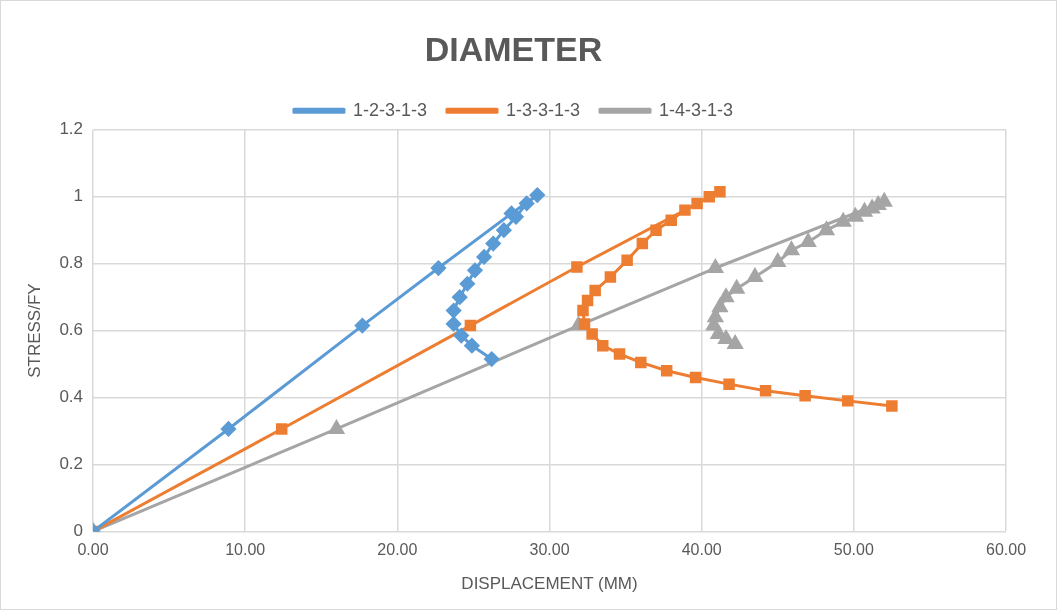  I want to click on y-tick-label: 0.8, so click(71, 263).